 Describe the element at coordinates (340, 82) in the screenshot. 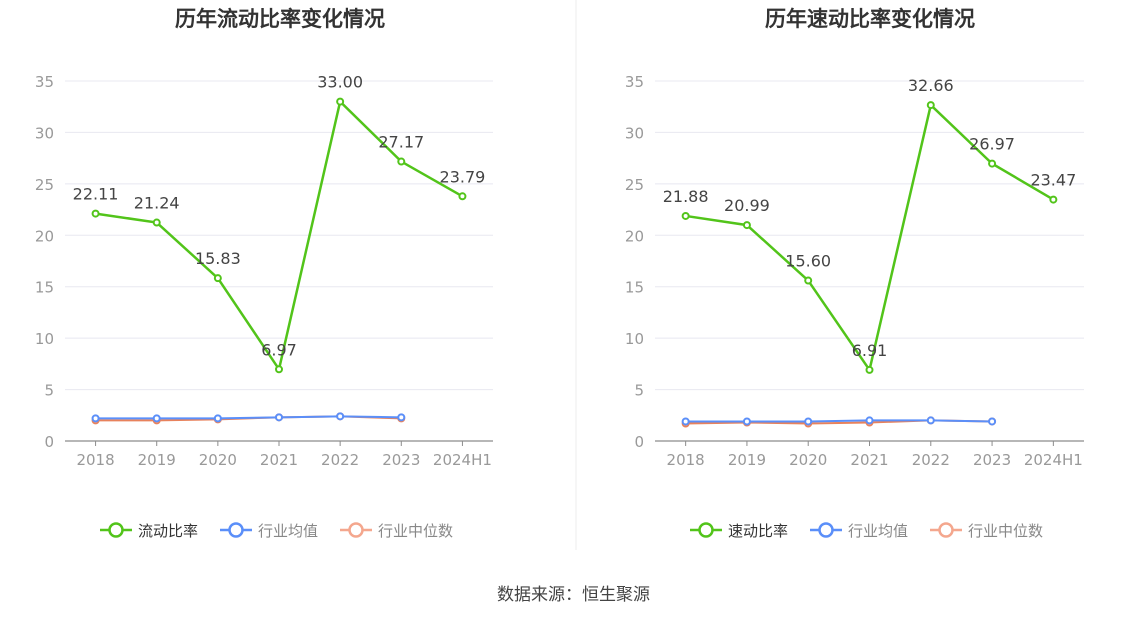

I see `data-label: 33.00` at that location.